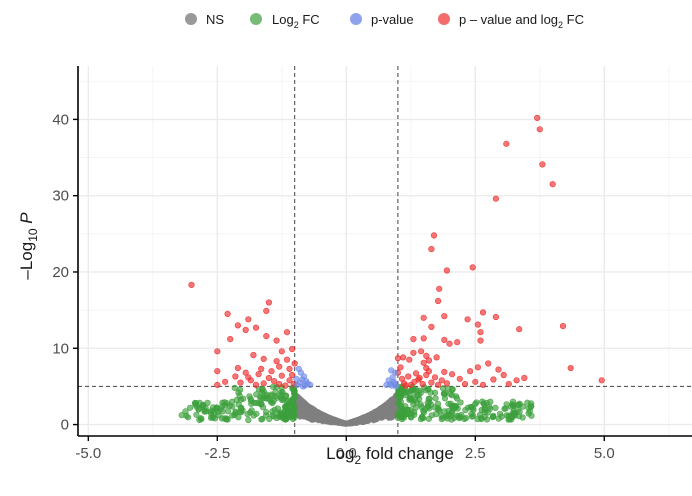  Describe the element at coordinates (309, 19) in the screenshot. I see `legend-fc-label-tail: FC` at that location.